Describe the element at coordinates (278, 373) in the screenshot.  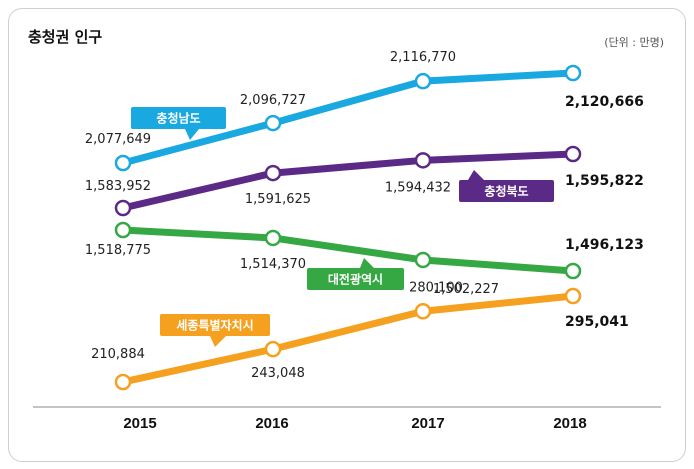
I see `data-label: 243,048` at that location.